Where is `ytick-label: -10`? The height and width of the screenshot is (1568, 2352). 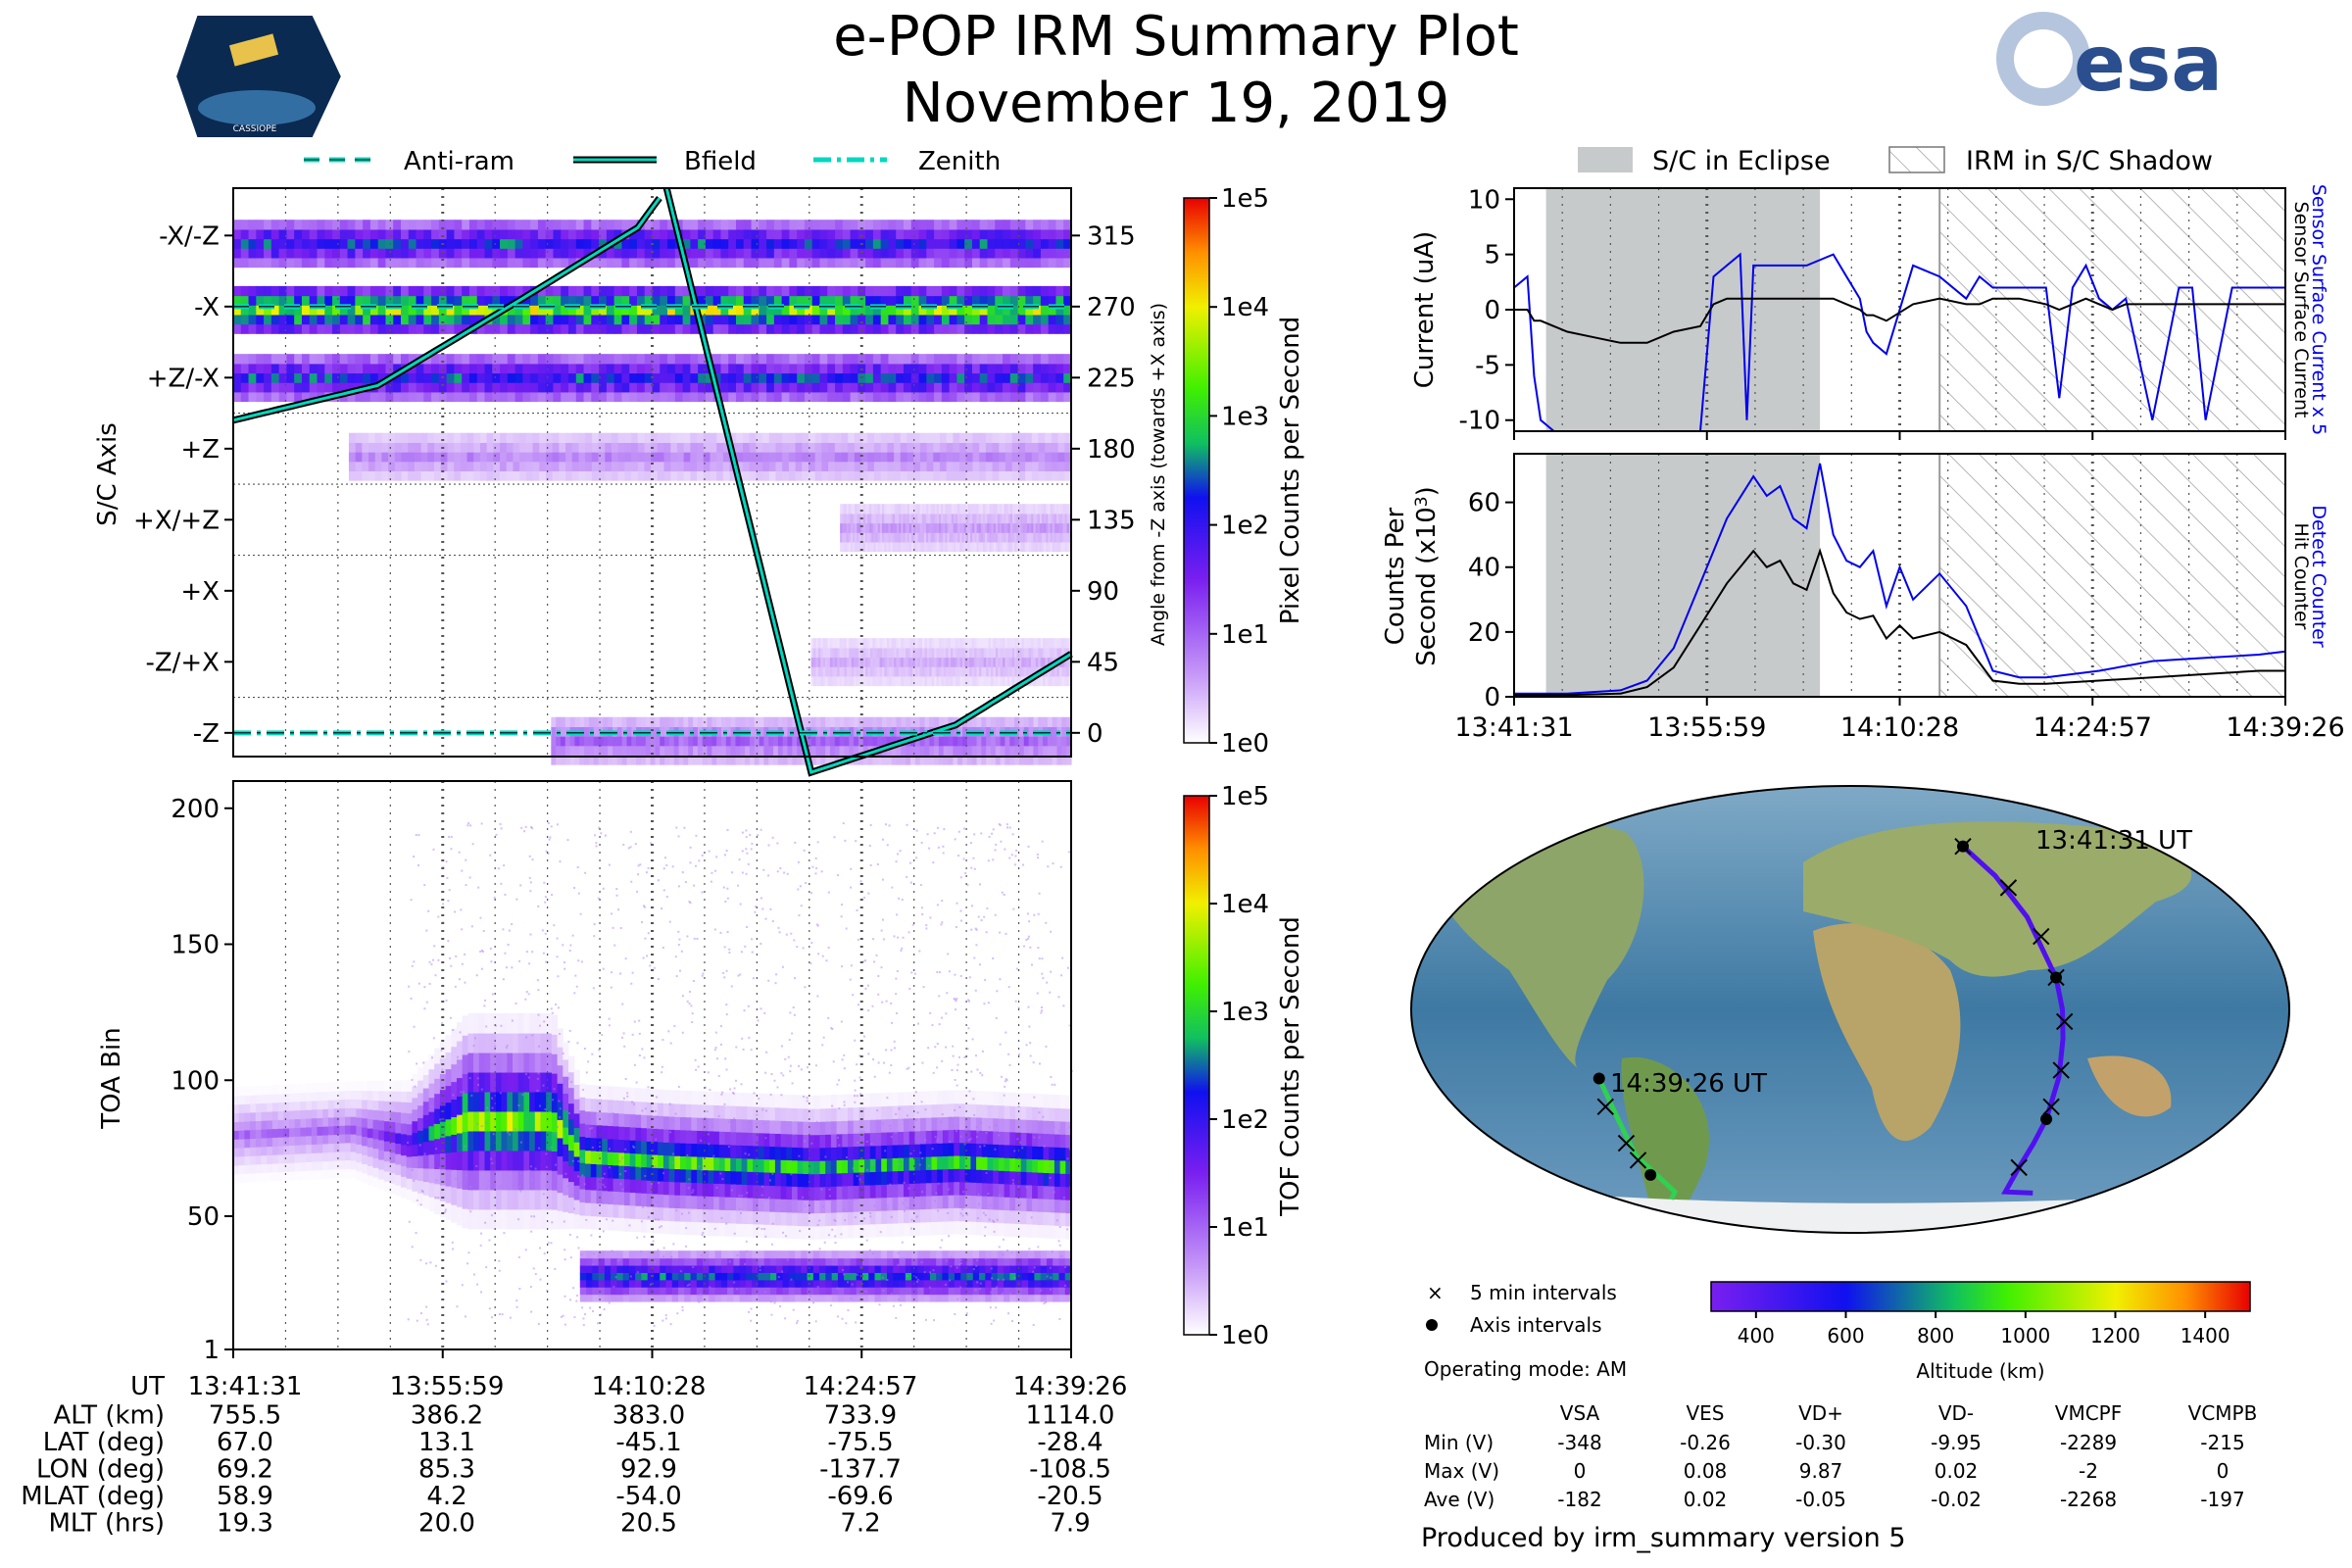 ytick-label: -10 is located at coordinates (1479, 421).